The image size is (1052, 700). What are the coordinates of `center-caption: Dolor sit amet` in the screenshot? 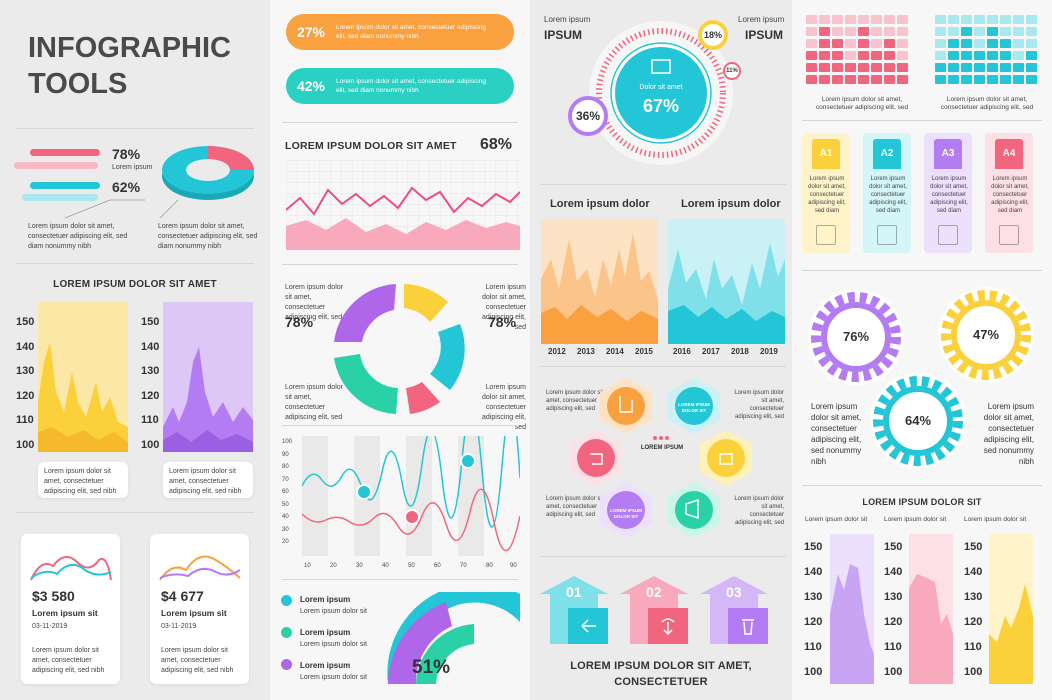 It's located at (661, 87).